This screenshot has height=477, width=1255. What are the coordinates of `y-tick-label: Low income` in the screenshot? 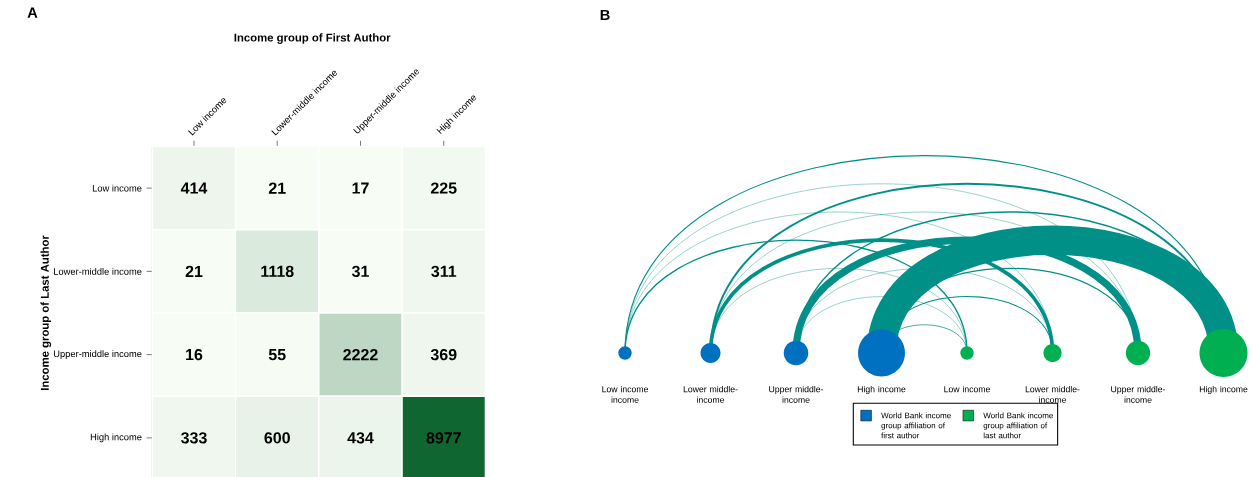 It's located at (117, 188).